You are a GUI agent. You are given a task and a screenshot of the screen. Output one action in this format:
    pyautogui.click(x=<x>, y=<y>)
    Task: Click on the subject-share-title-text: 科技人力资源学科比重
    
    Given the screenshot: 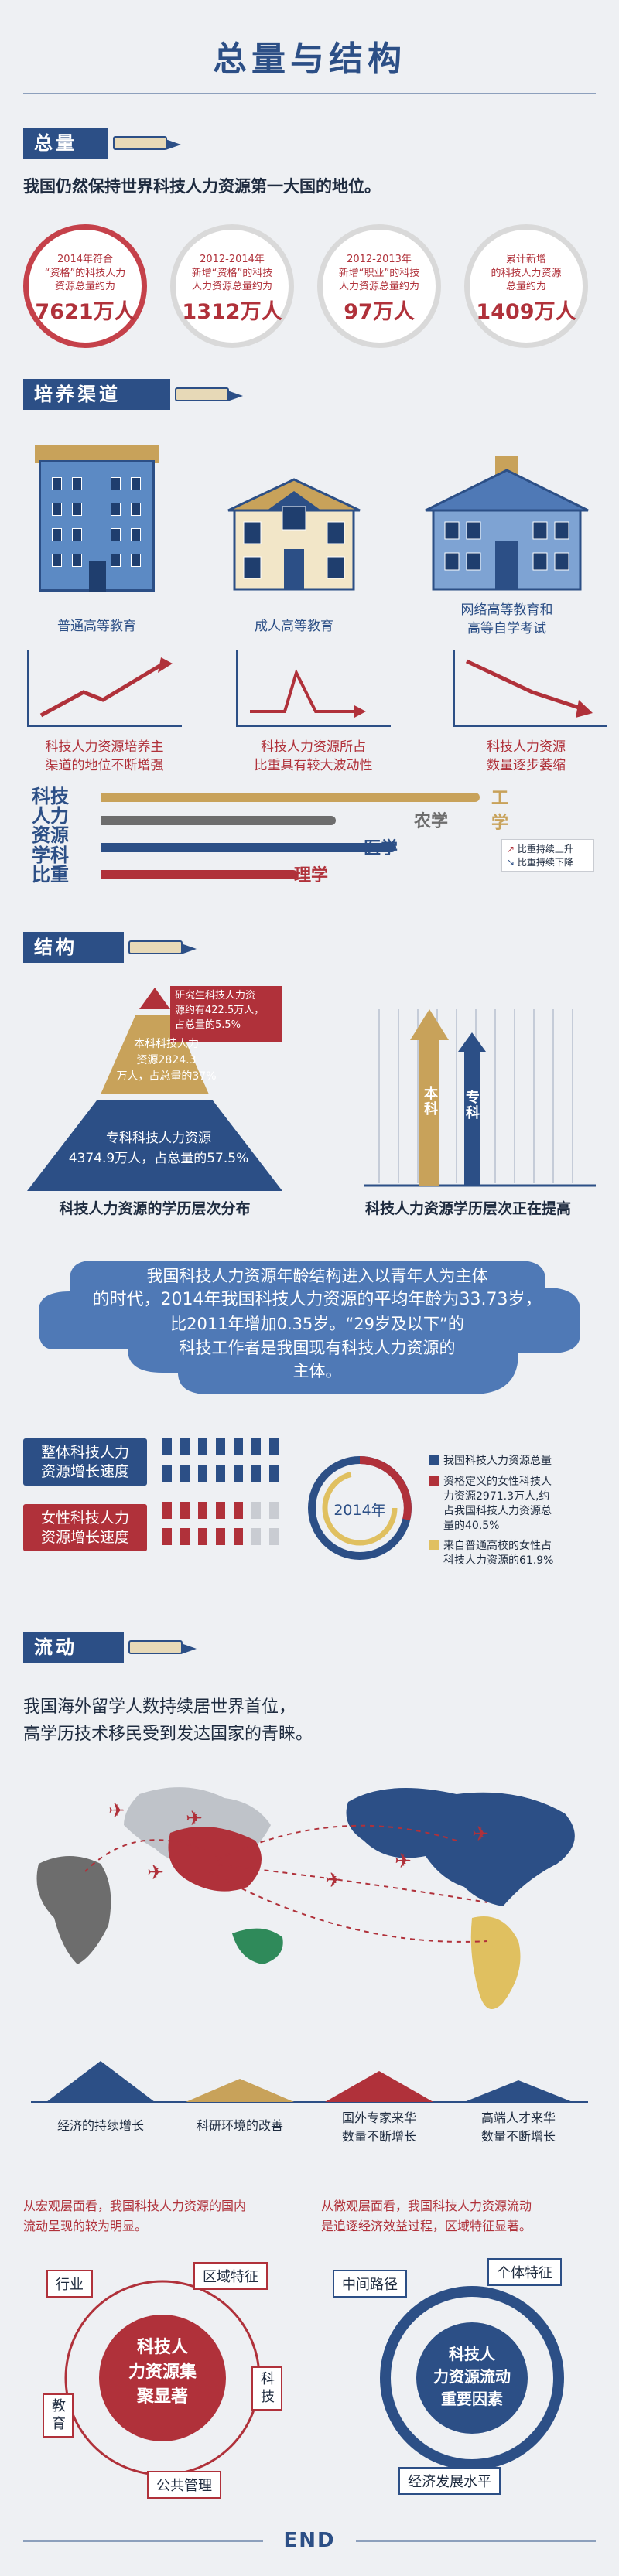 What is the action you would take?
    pyautogui.click(x=50, y=835)
    